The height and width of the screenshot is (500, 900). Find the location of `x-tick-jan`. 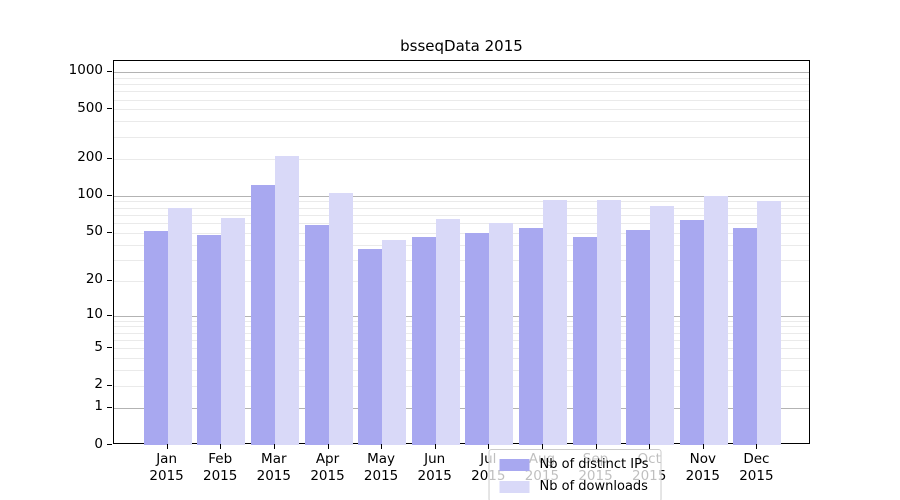

x-tick-jan is located at coordinates (167, 446).